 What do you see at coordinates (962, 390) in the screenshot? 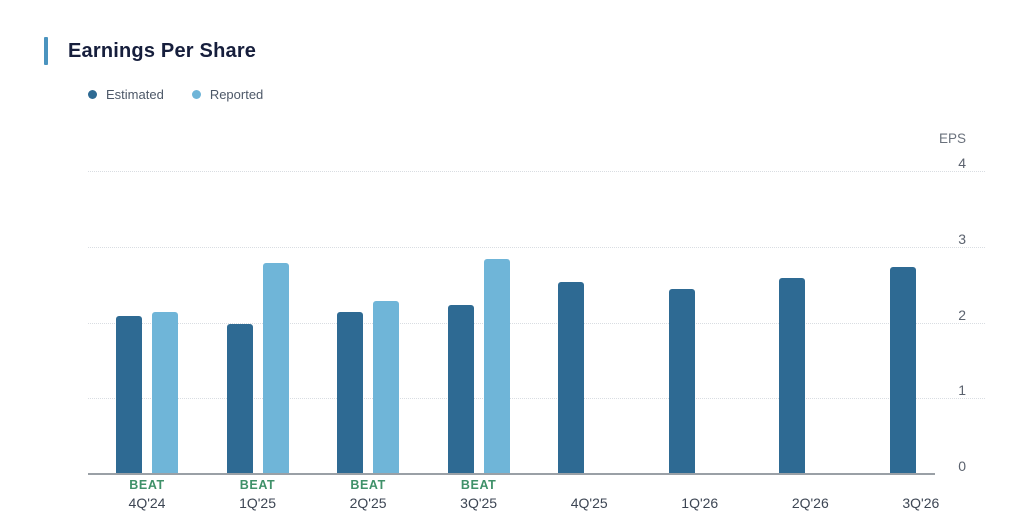
I see `y-tick-label: 1` at bounding box center [962, 390].